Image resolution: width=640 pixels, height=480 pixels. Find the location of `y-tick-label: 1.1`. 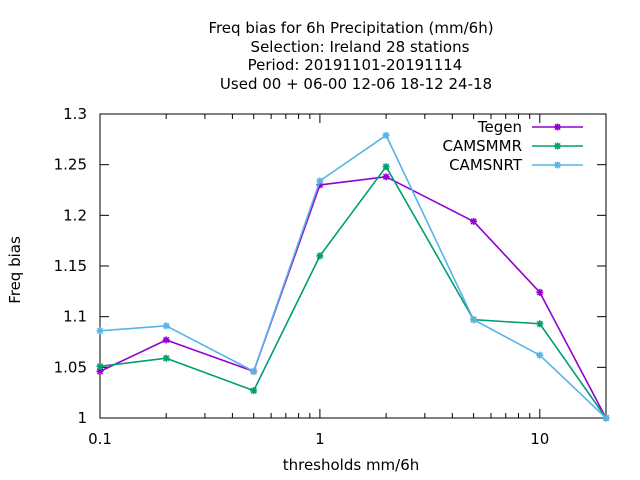

y-tick-label: 1.1 is located at coordinates (75, 317).